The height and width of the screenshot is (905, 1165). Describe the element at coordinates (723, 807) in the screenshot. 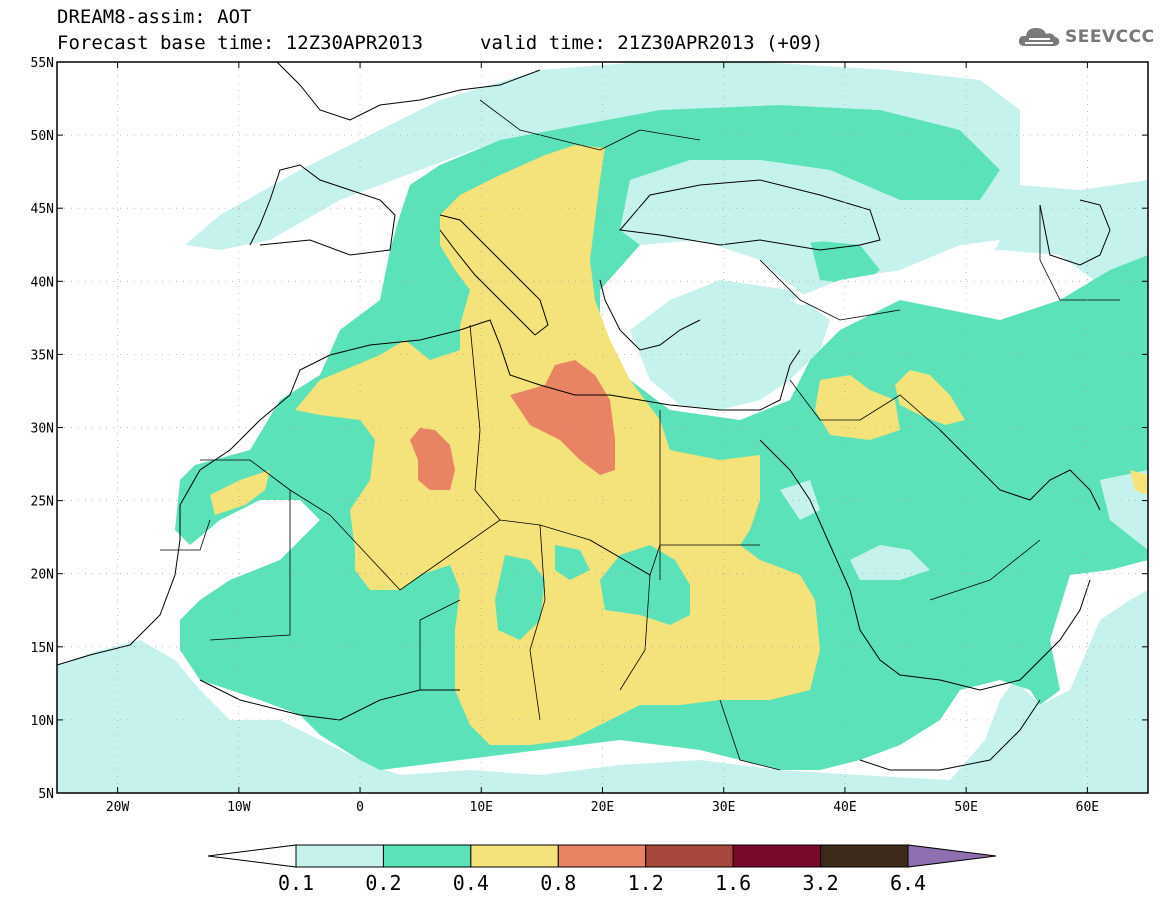

I see `lon-tick-label: 30E` at that location.